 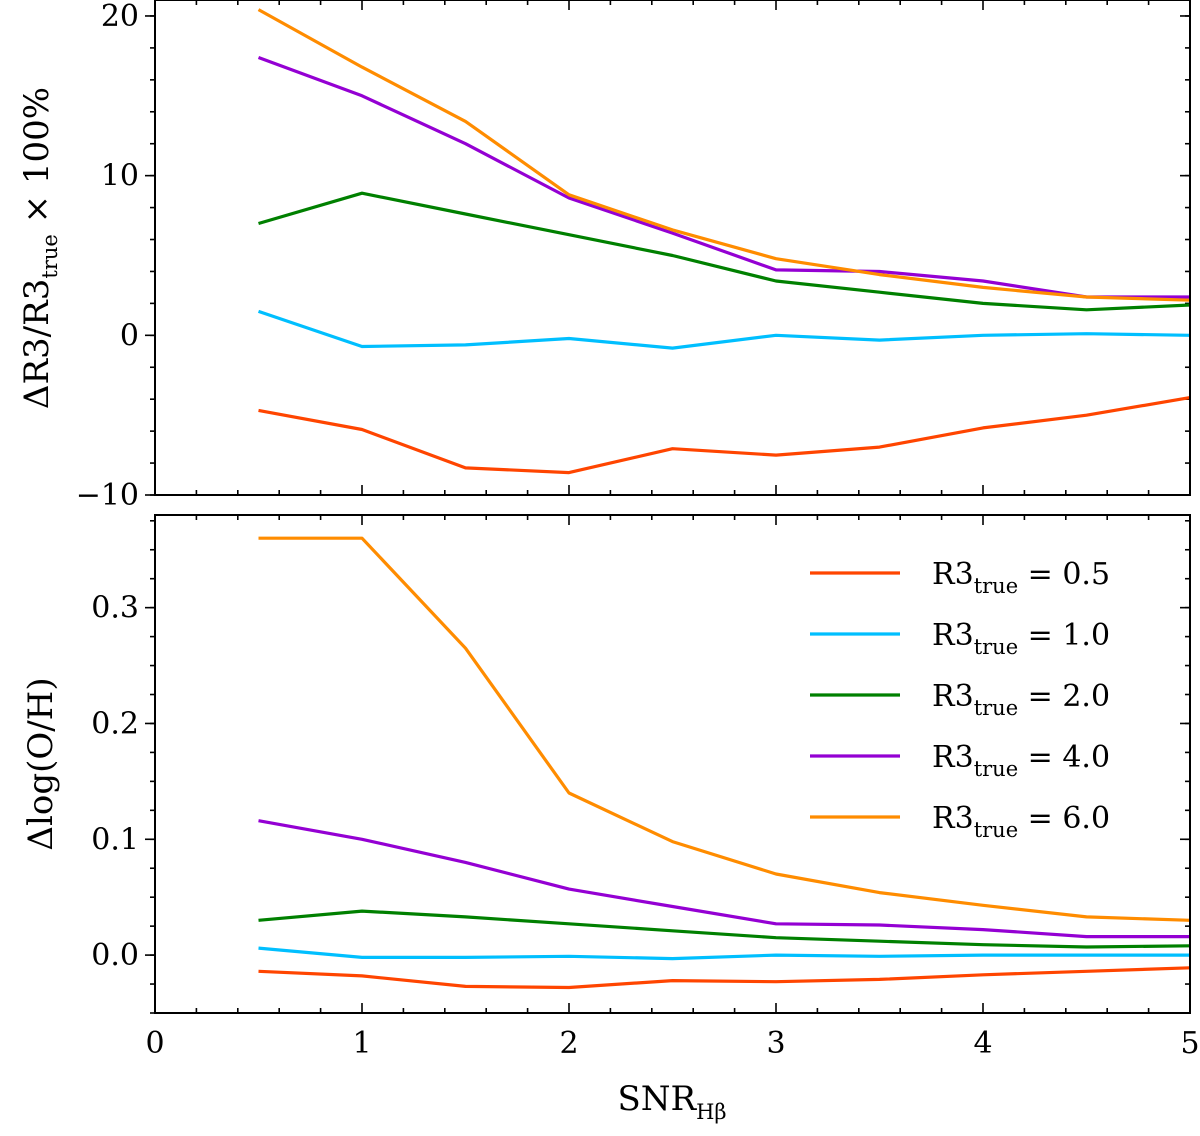 What do you see at coordinates (1021, 638) in the screenshot?
I see `legend-label: R3true = 1.0` at bounding box center [1021, 638].